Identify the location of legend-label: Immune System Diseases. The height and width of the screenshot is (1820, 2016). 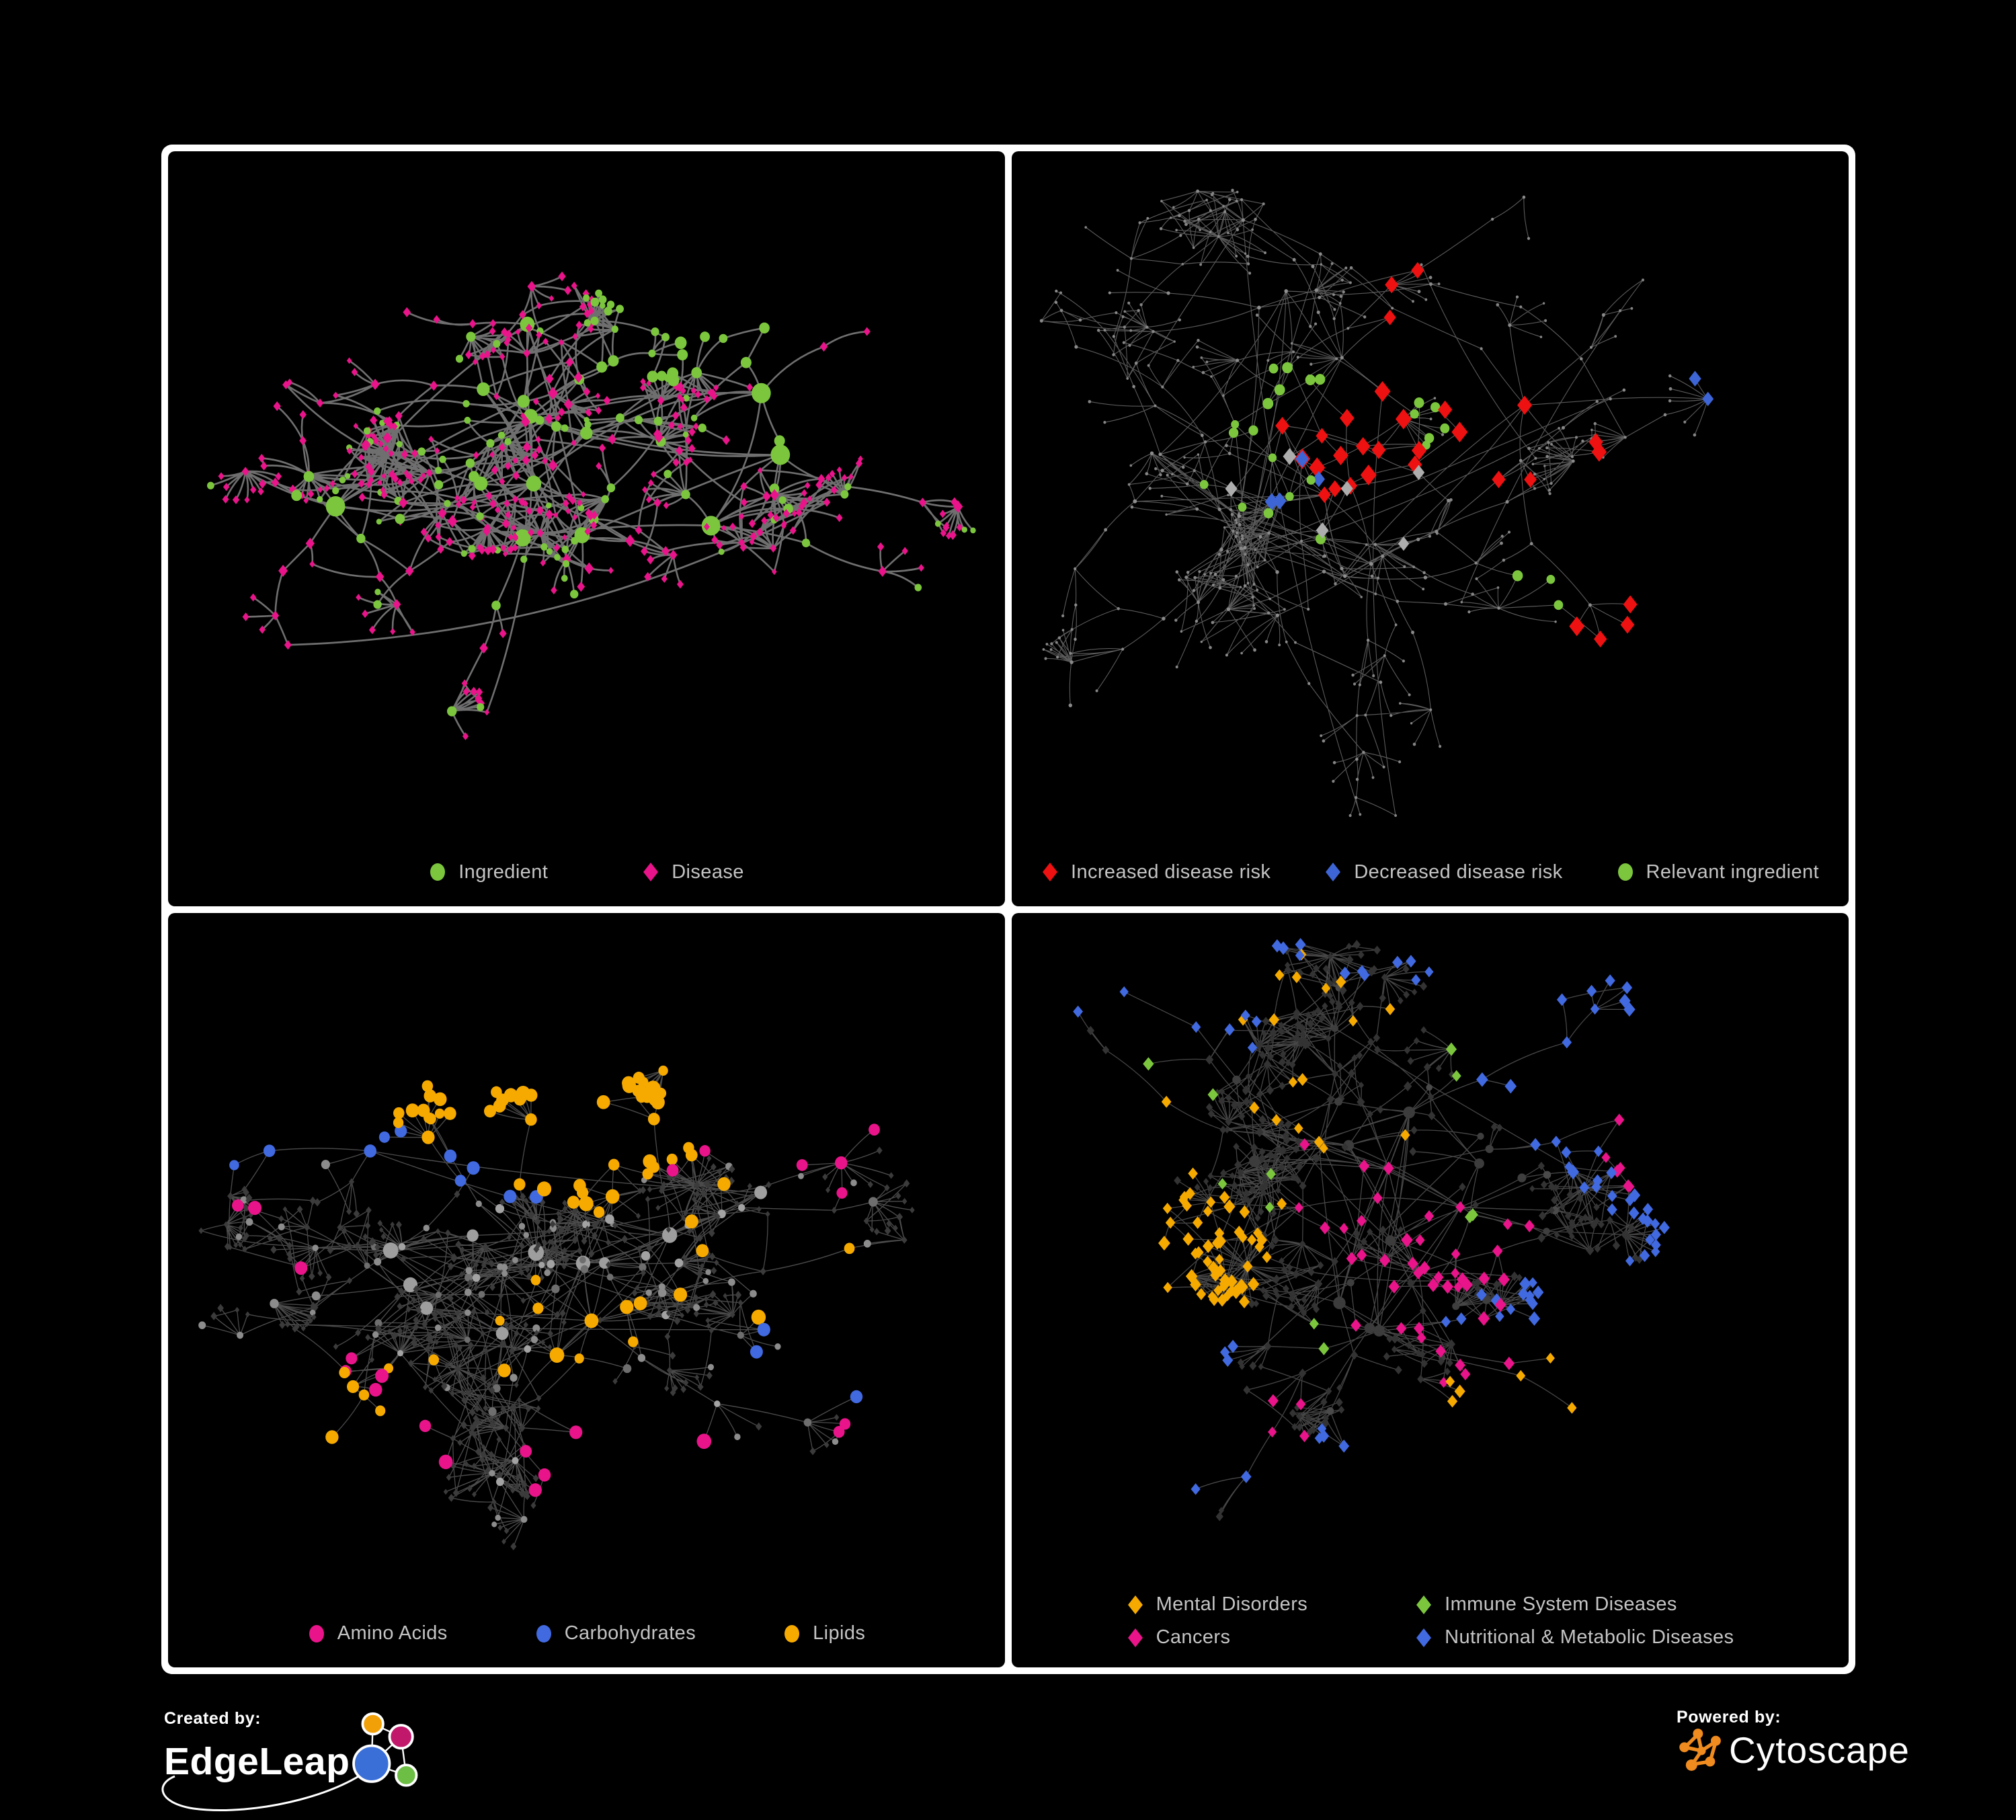
(1561, 1604).